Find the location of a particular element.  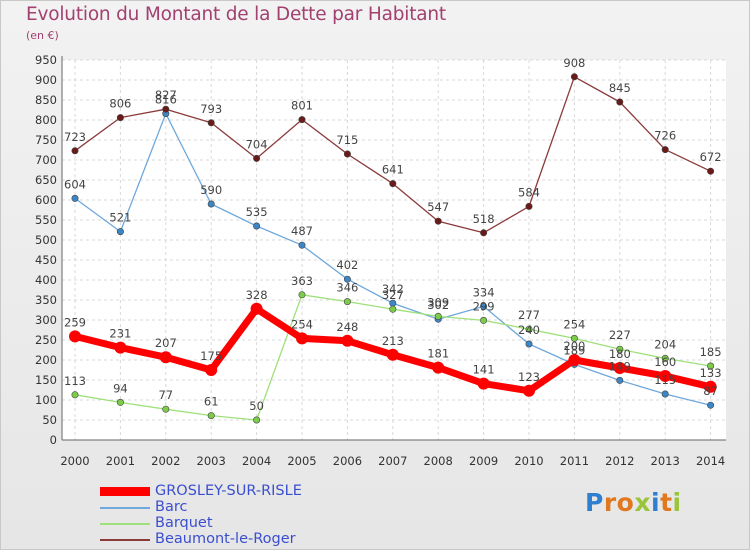

data-label: 547 is located at coordinates (438, 207).